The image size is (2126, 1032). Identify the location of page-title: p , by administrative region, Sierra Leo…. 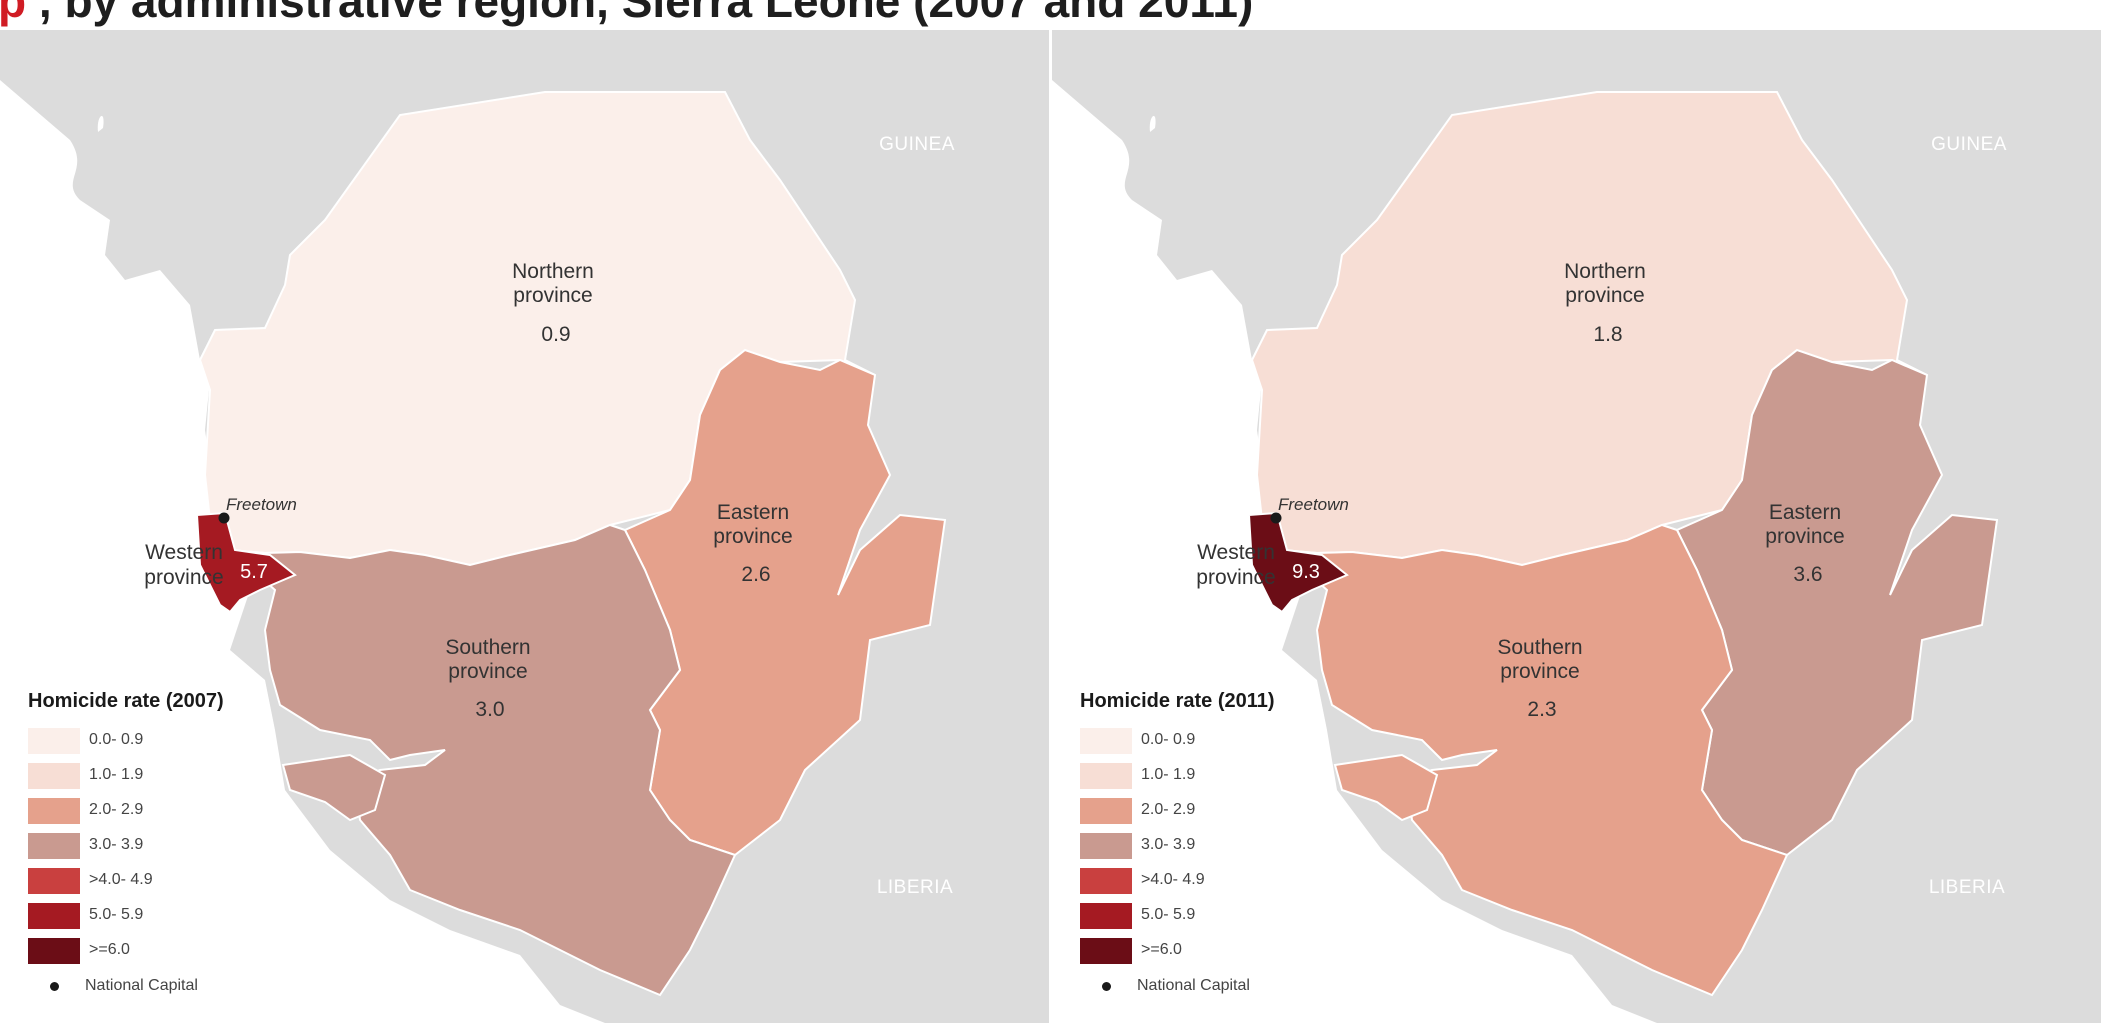
(626, 14).